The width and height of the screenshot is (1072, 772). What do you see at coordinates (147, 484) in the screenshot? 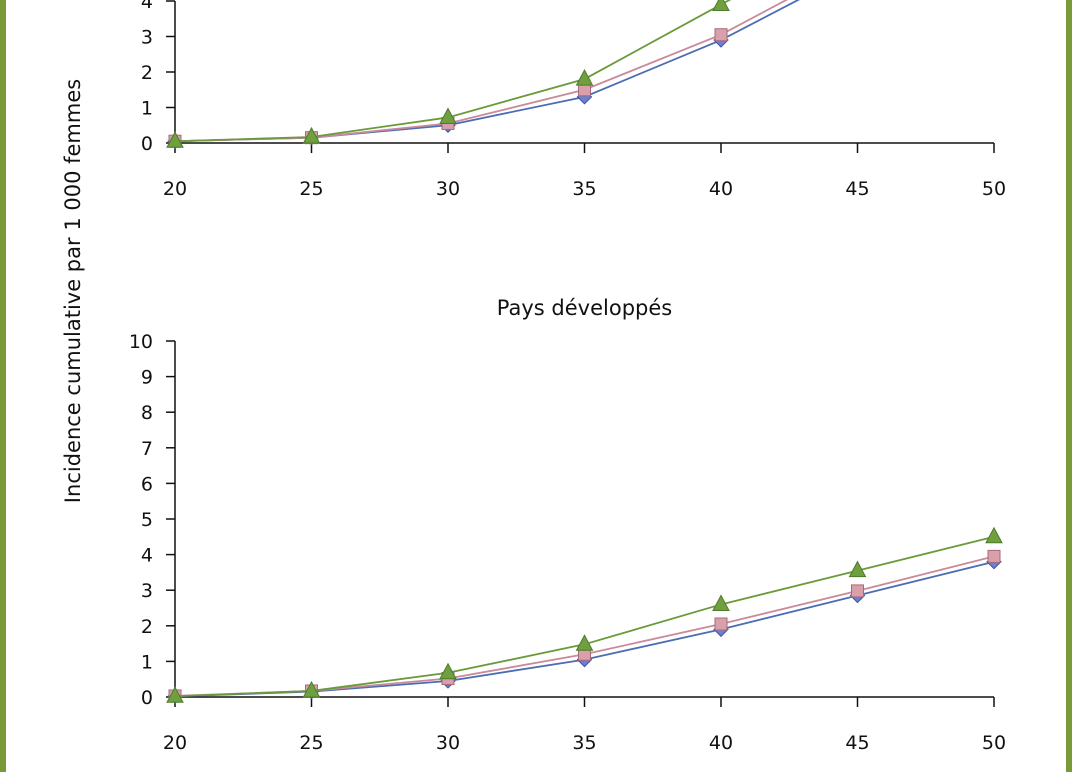
I see `y-tick-label: 6` at bounding box center [147, 484].